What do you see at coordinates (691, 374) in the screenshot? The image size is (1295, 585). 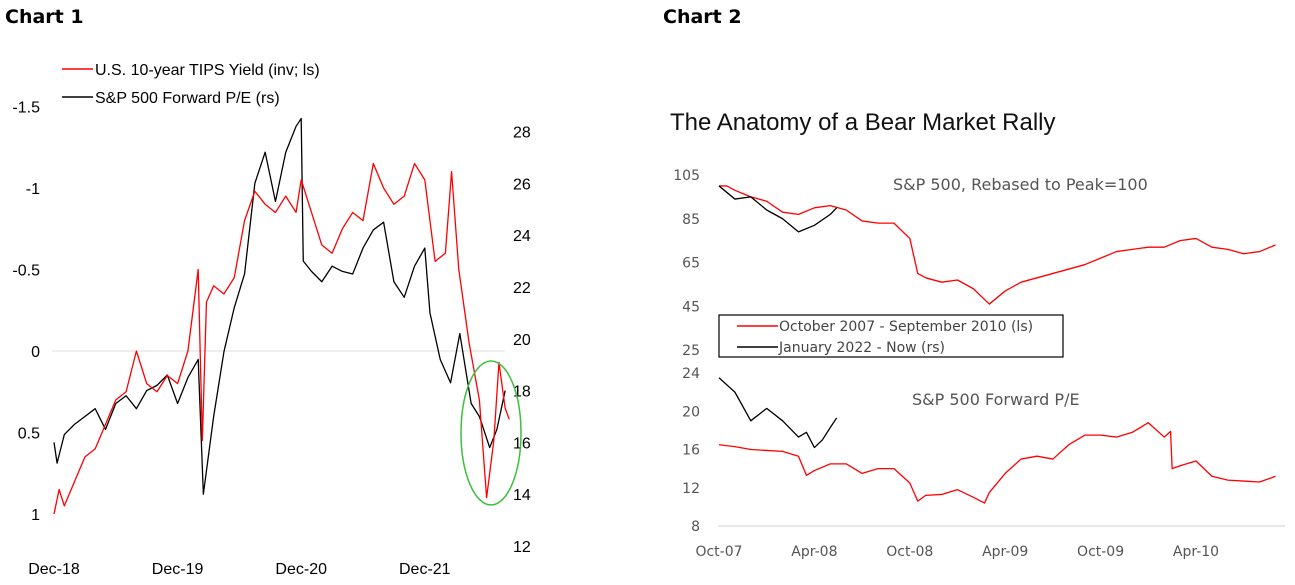 I see `axis-tick-bottom: 24` at bounding box center [691, 374].